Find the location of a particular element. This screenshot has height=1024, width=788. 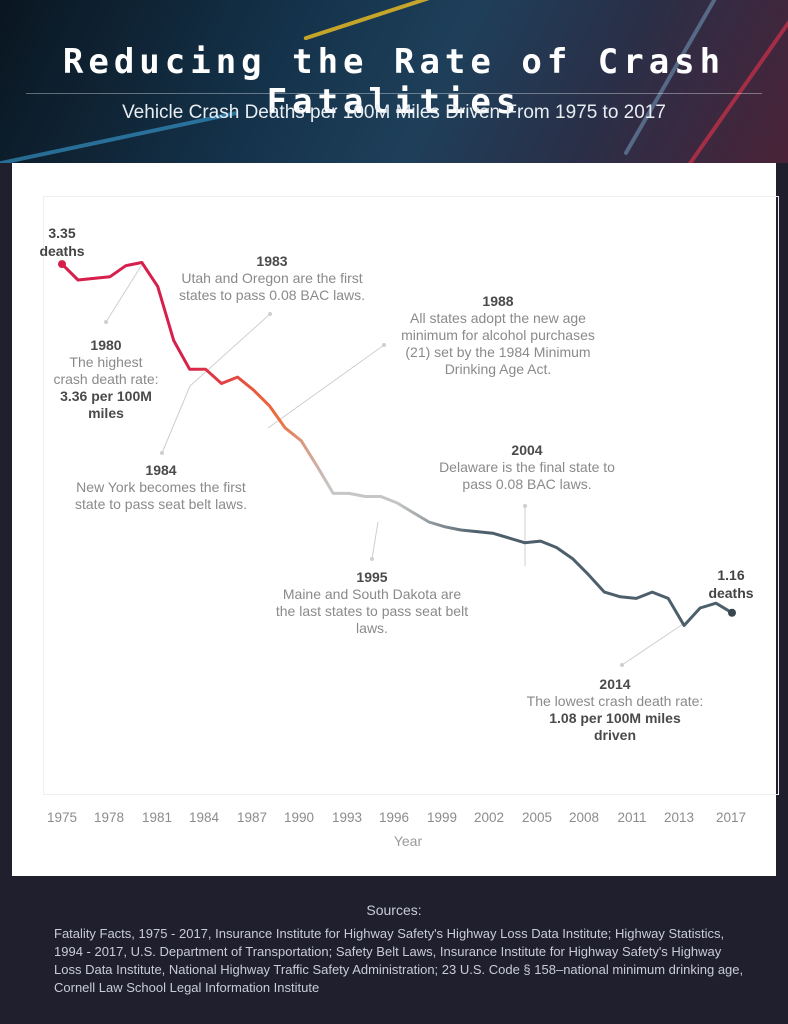

annotation-text: (21) set by the 1984 Minimum is located at coordinates (497, 352).